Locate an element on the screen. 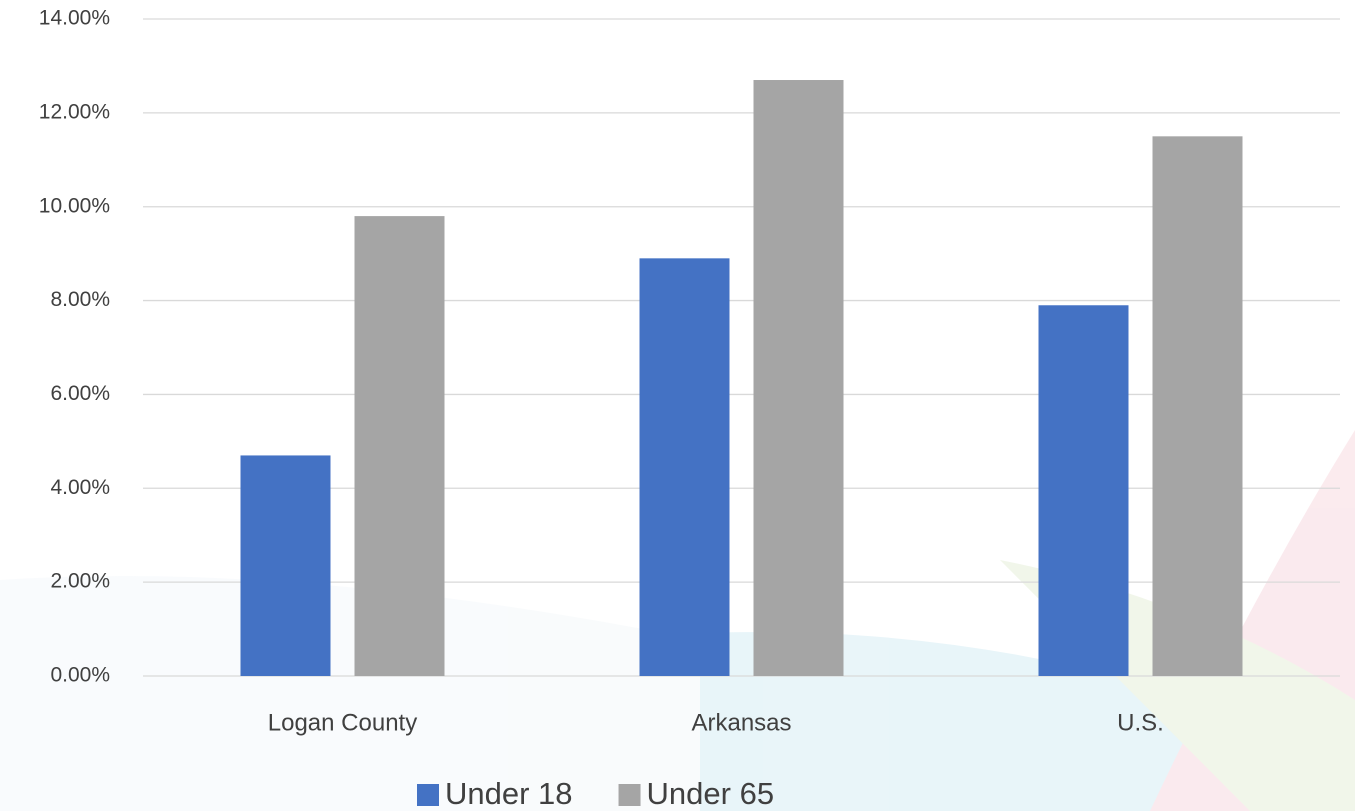  y-tick-label: 0.00% is located at coordinates (80, 675).